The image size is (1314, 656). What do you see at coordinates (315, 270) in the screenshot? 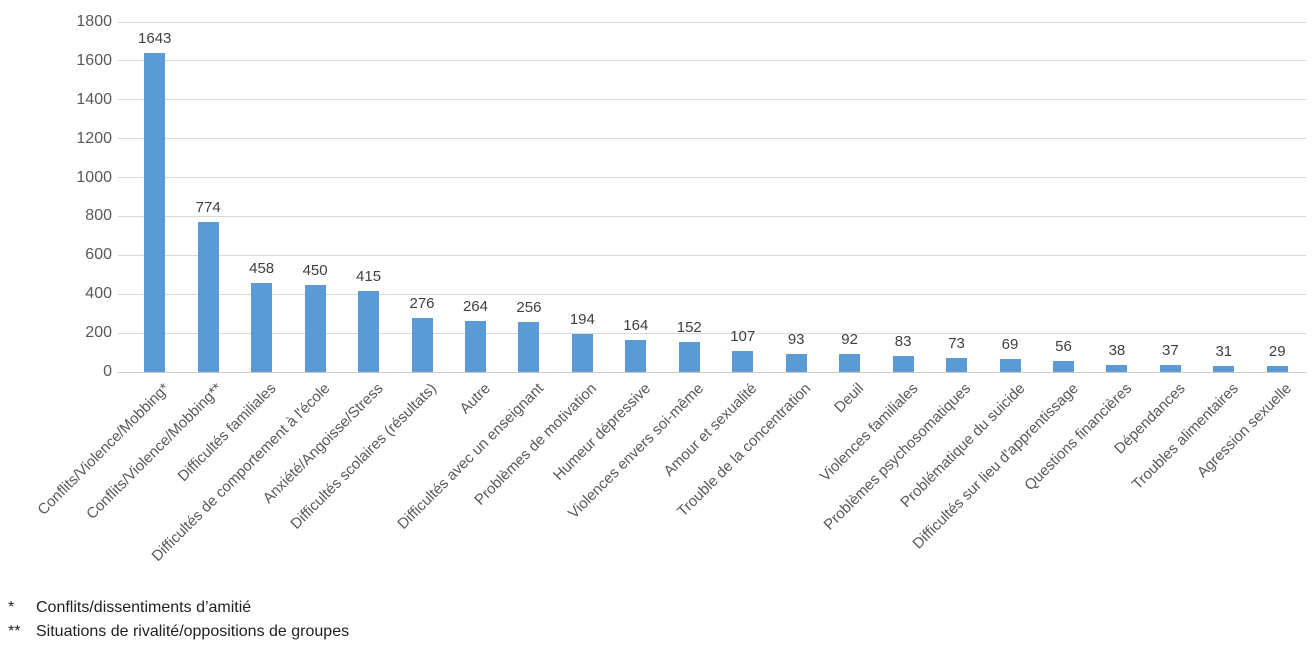
I see `bar-value-label: 450` at bounding box center [315, 270].